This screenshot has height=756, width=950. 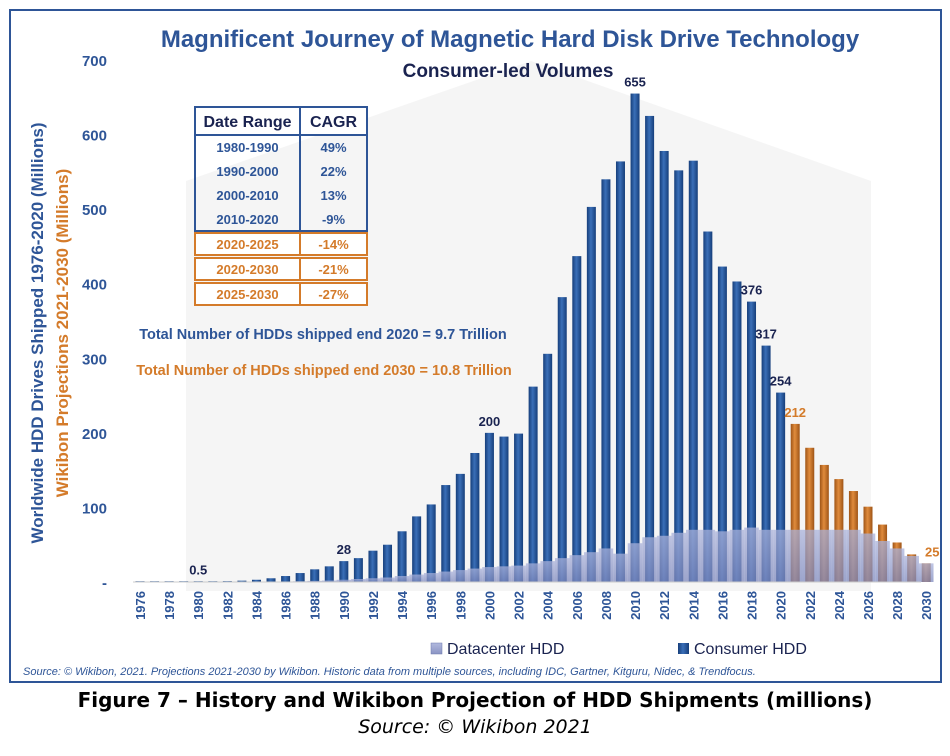 I want to click on y-axis-label-projection: Wikibon Projections 2021-2030 (Millions), so click(x=62, y=333).